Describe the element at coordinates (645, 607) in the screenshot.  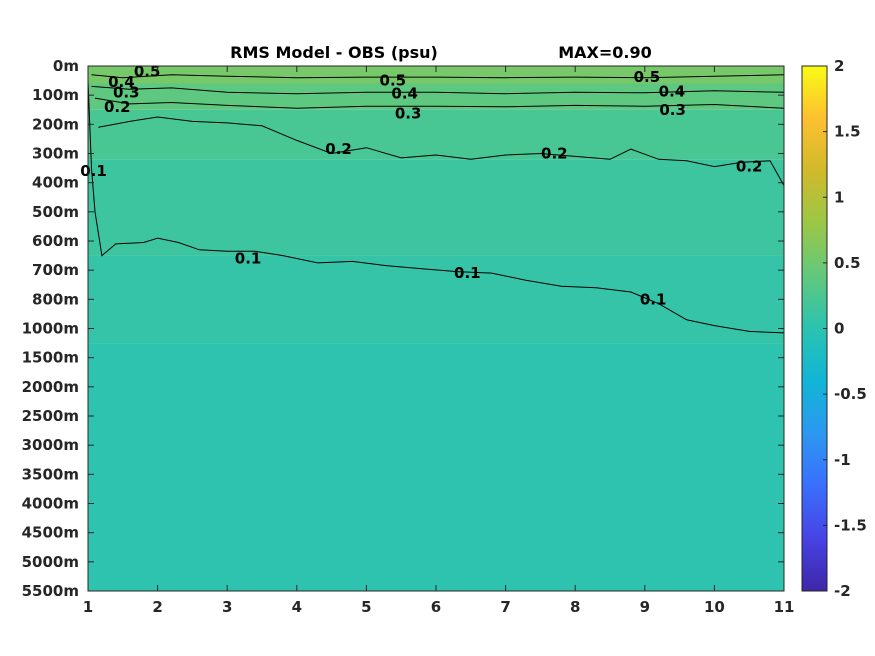
I see `x-tick-label: 9` at that location.